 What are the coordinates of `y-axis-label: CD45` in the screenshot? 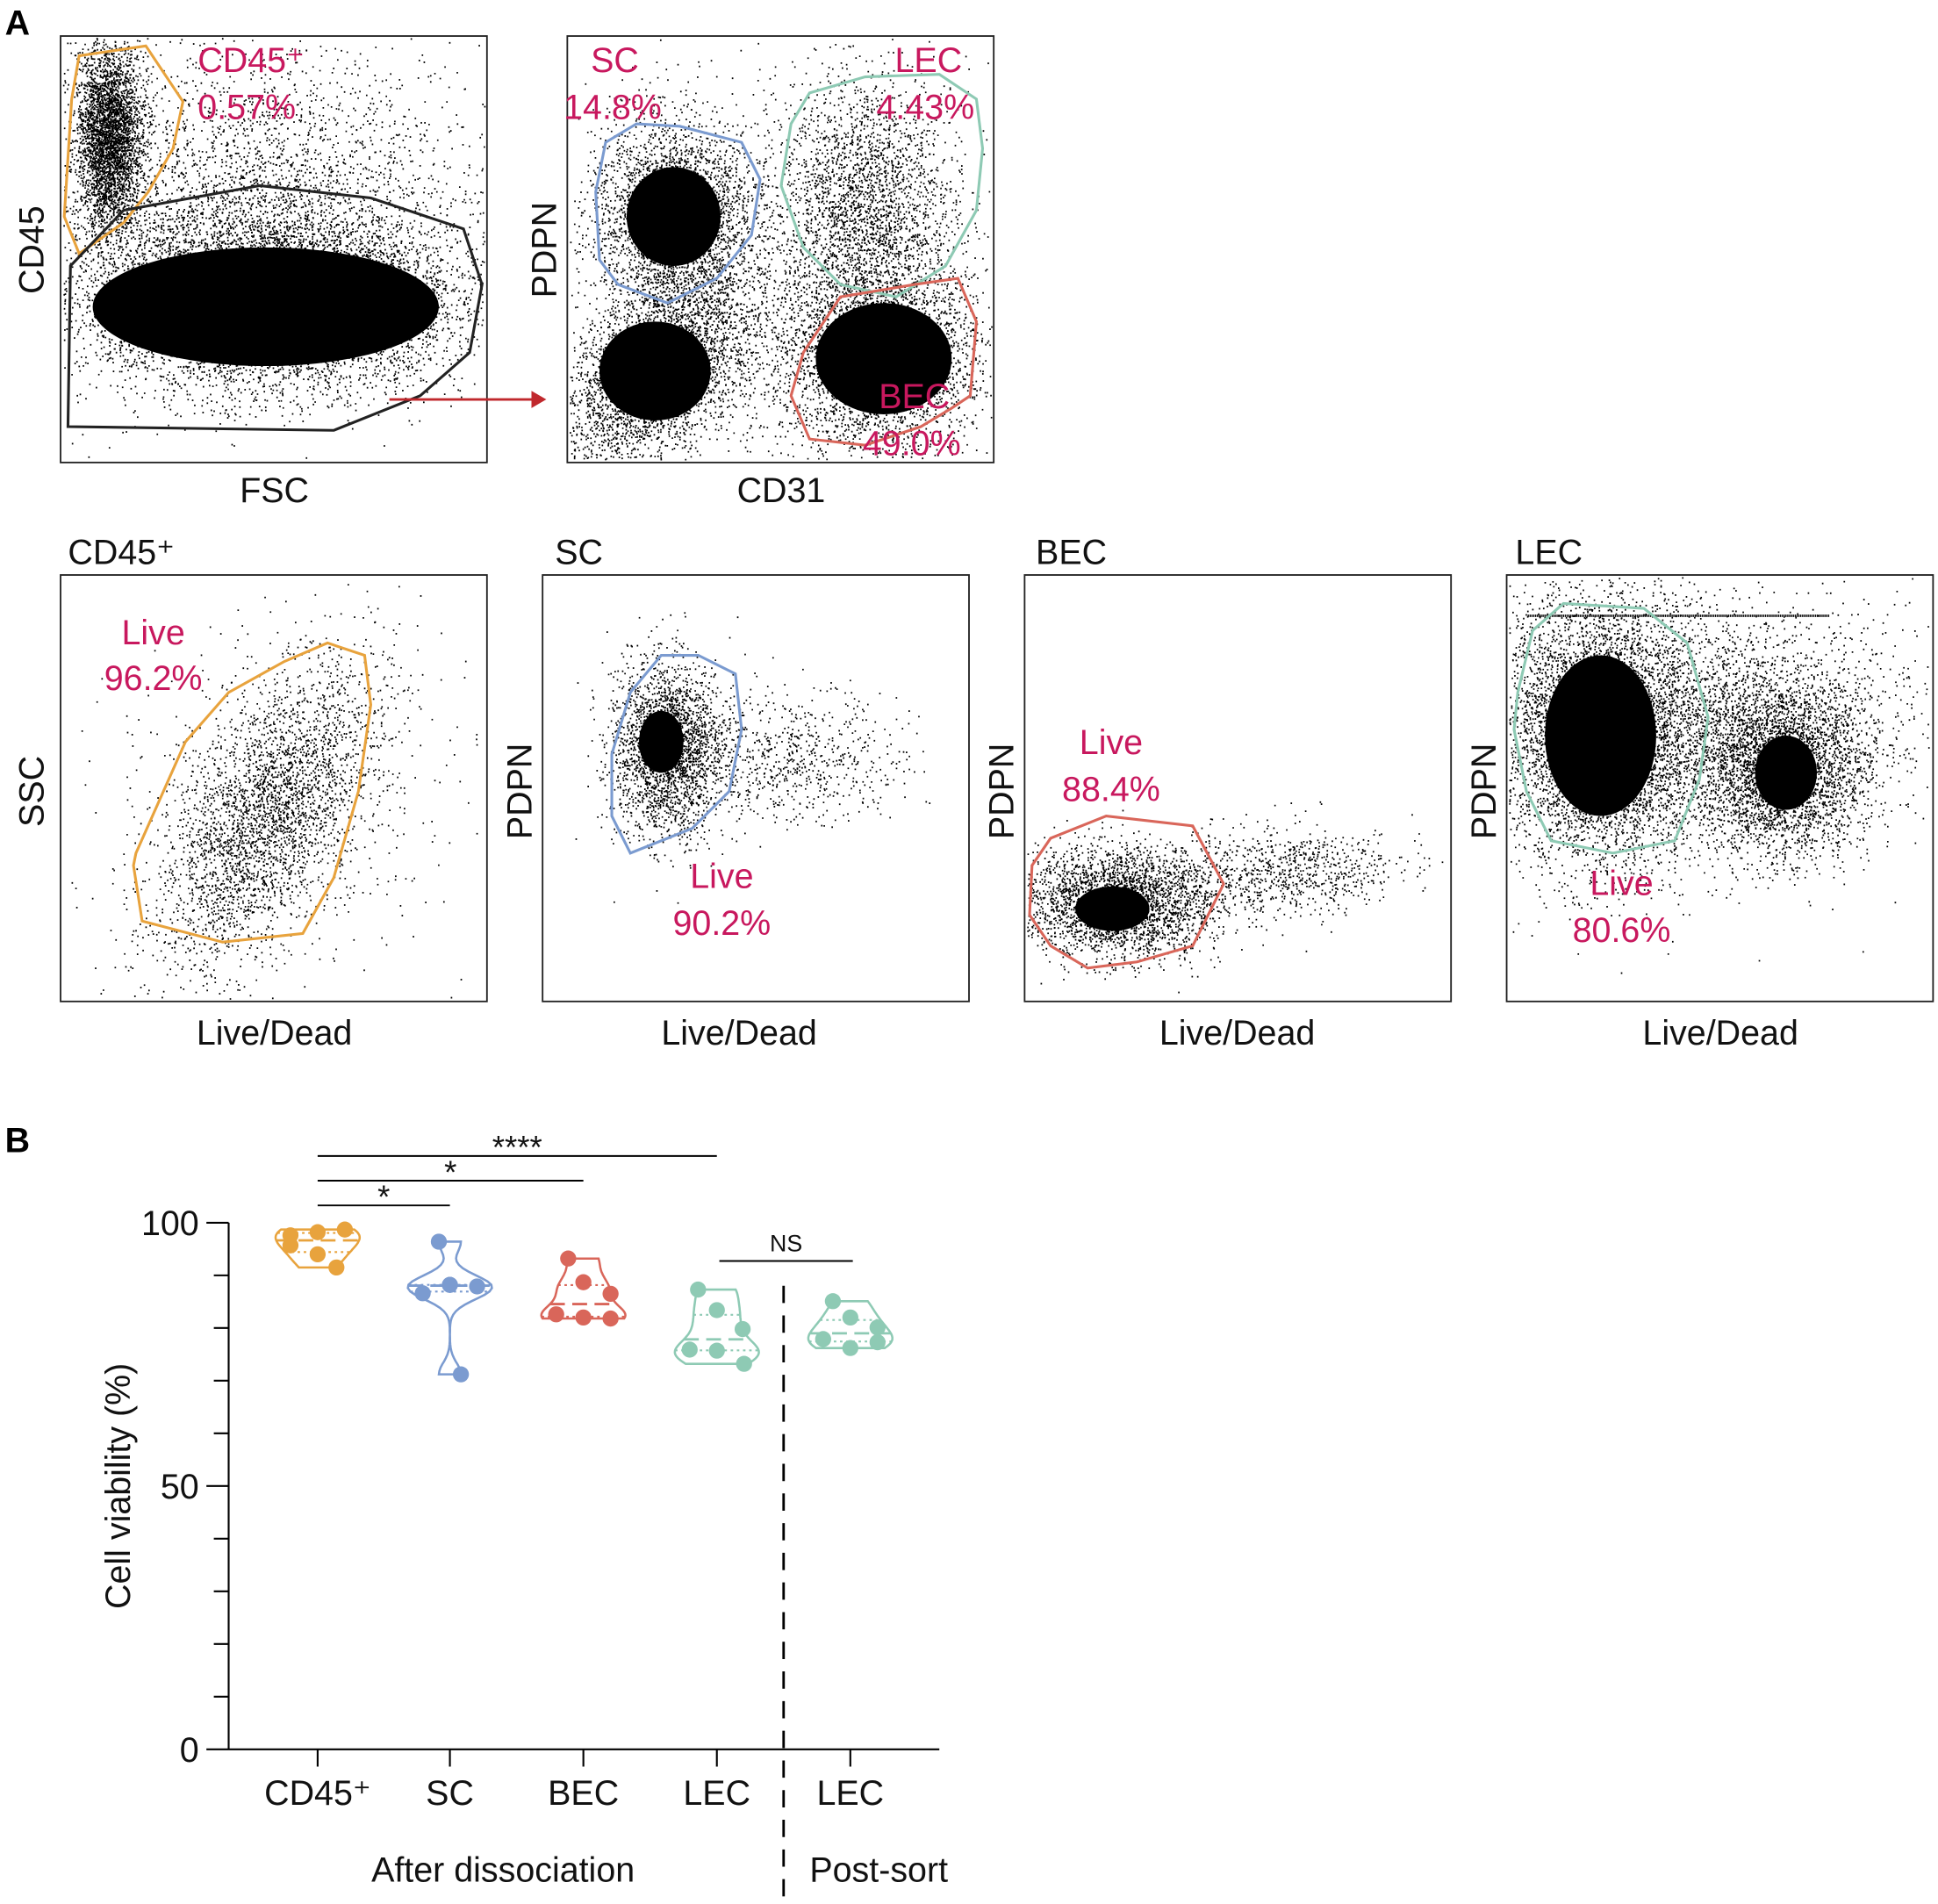 It's located at (31, 249).